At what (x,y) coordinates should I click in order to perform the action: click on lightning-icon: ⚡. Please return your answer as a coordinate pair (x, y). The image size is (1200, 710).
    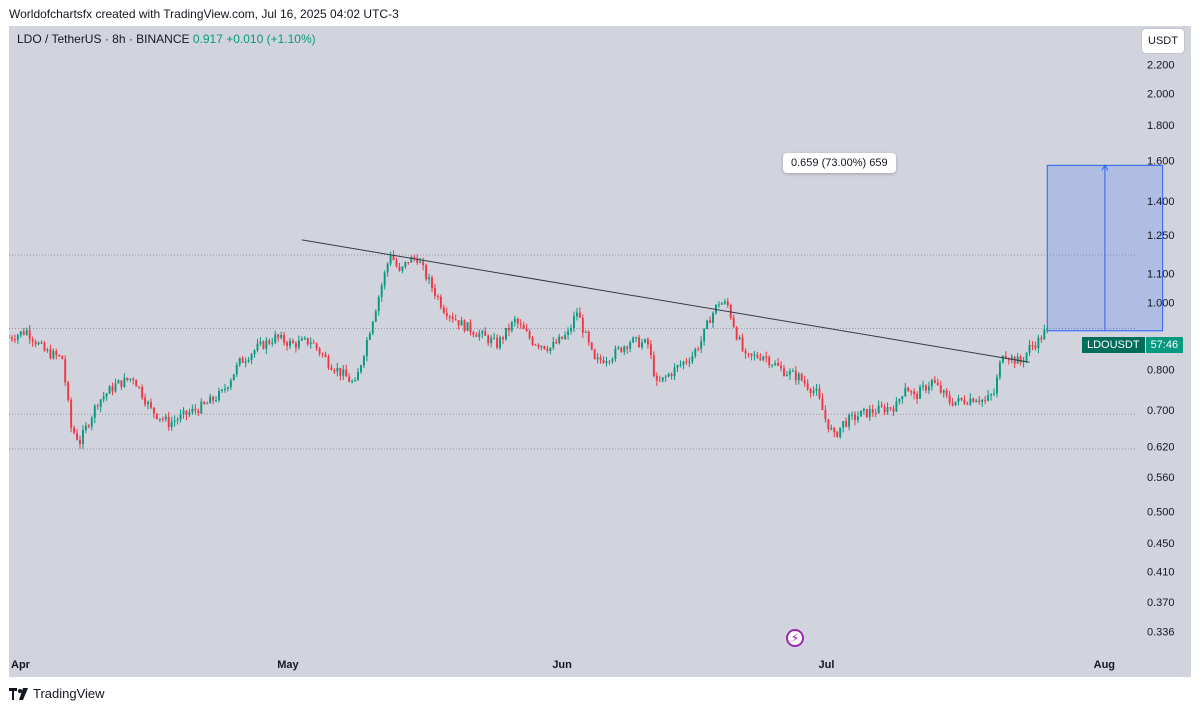
    Looking at the image, I should click on (795, 638).